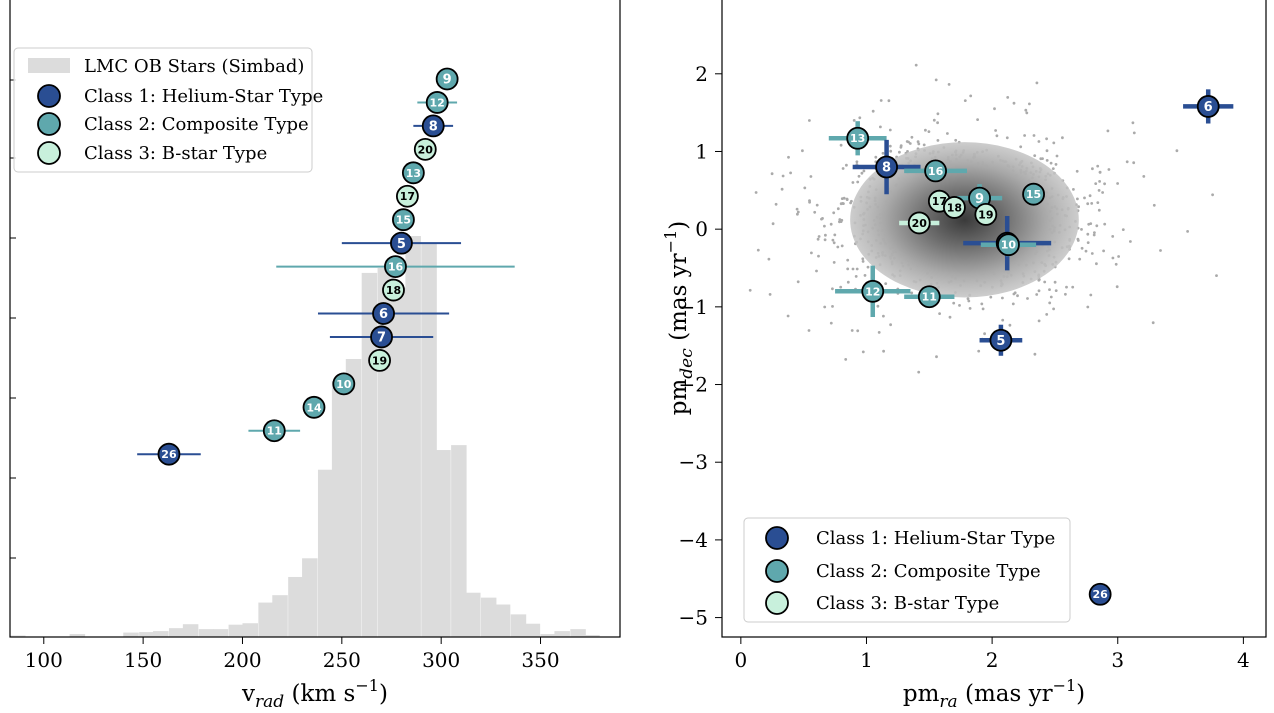  What do you see at coordinates (872, 291) in the screenshot?
I see `star-marker-label-12: 12` at bounding box center [872, 291].